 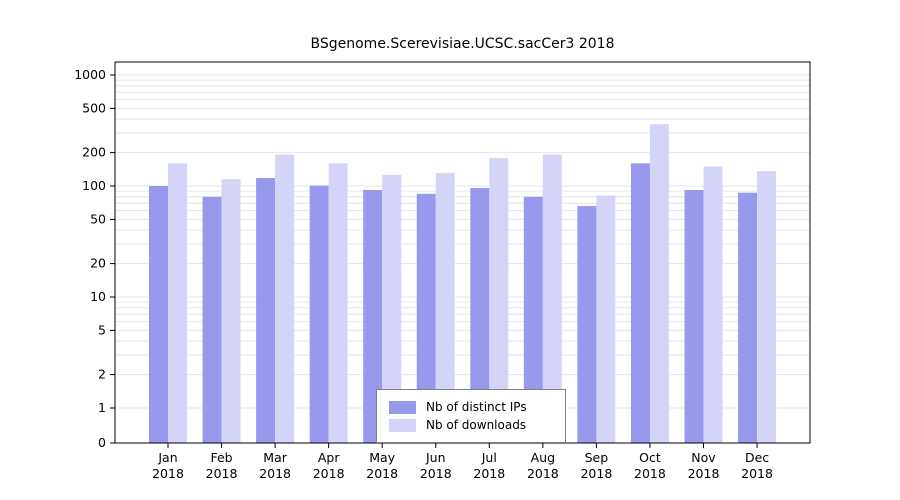 What do you see at coordinates (435, 457) in the screenshot?
I see `x-label-month: Jun` at bounding box center [435, 457].